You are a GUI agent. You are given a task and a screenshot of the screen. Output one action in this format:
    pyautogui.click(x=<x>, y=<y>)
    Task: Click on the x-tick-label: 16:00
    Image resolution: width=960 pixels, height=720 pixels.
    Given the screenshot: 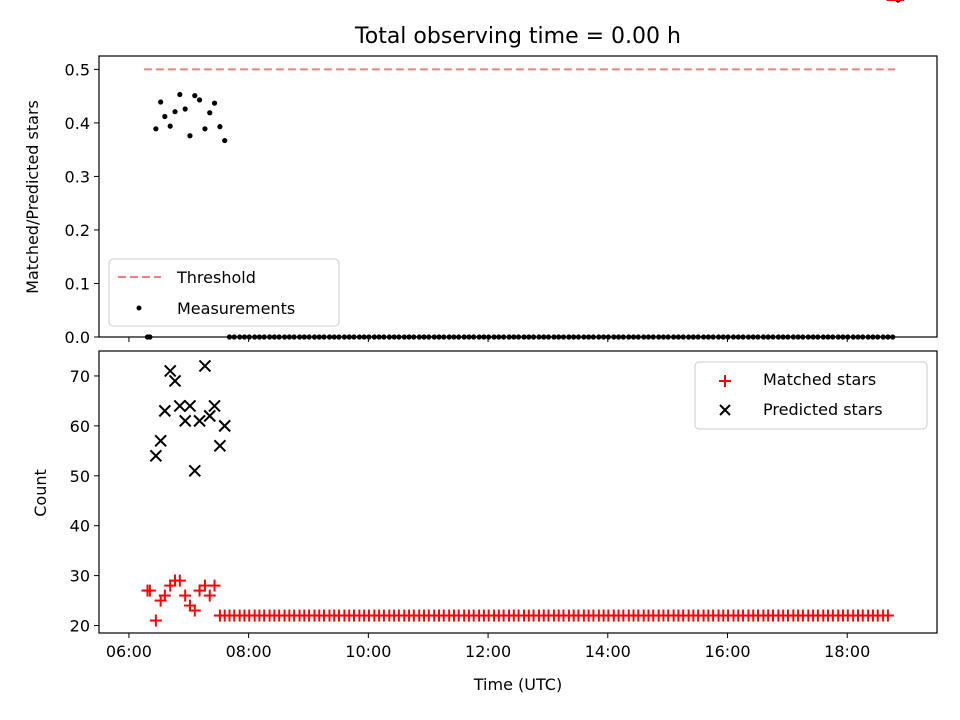 What is the action you would take?
    pyautogui.click(x=727, y=651)
    